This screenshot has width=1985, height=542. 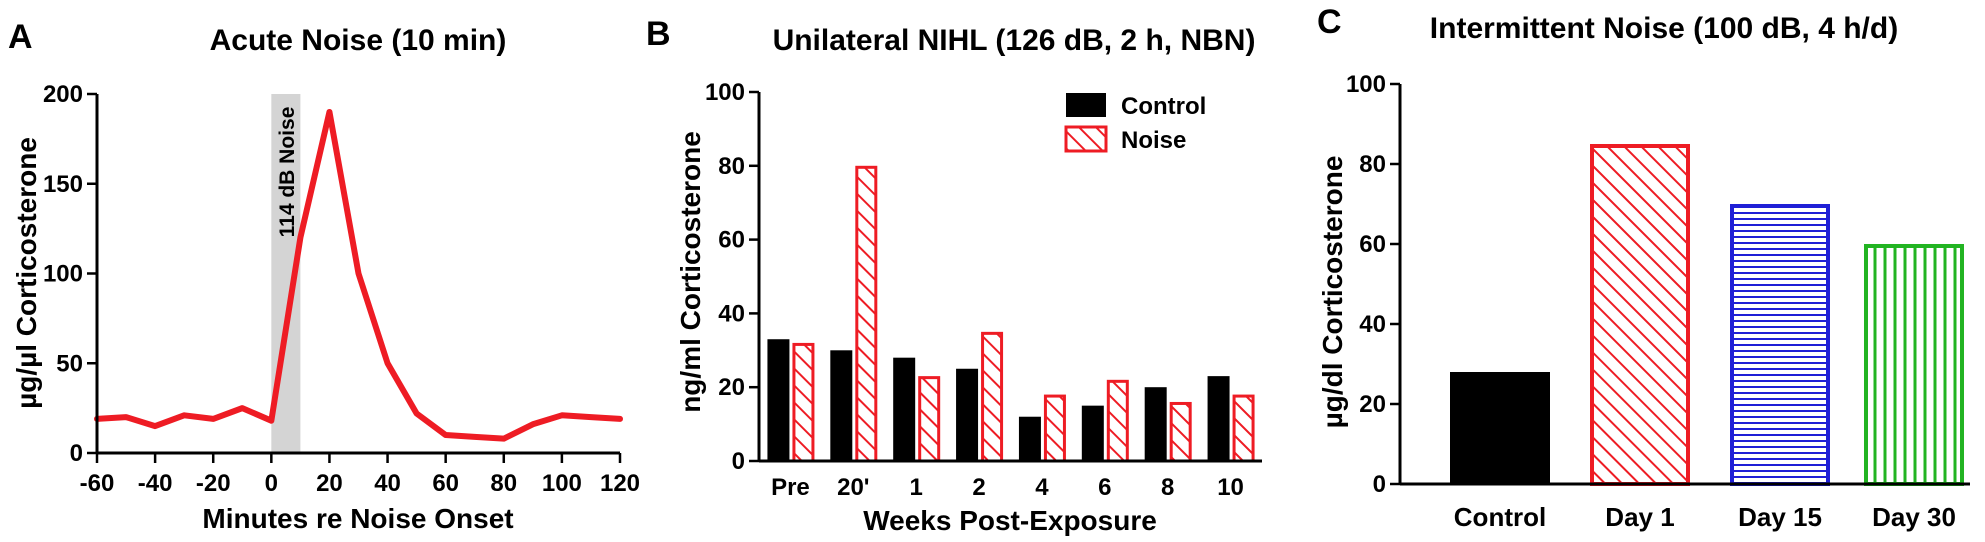 I want to click on panel-c-y-tick-label: 20, so click(x=1372, y=404).